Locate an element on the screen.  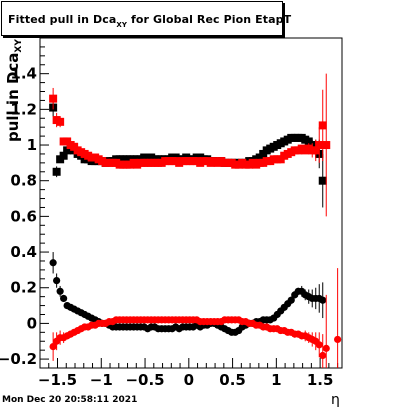
x-tick-label: −0.5 is located at coordinates (144, 380).